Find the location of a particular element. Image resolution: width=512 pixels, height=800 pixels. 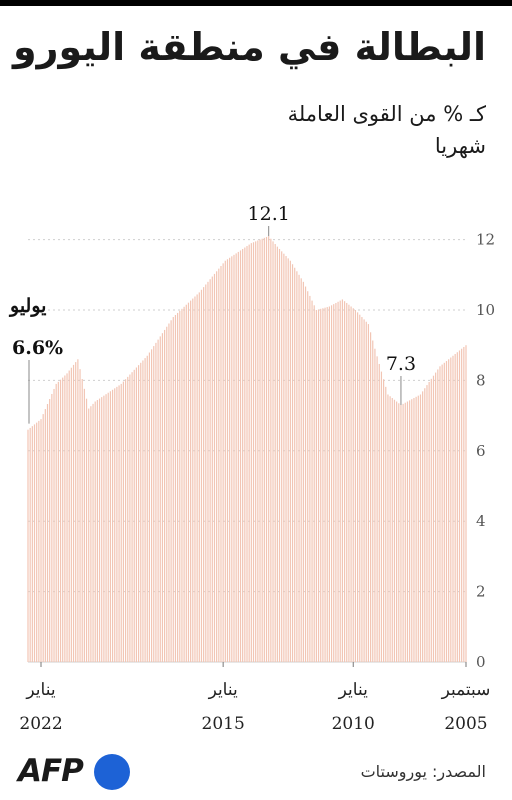

x-tick-label-month-0: سبتمبر is located at coordinates (466, 690).